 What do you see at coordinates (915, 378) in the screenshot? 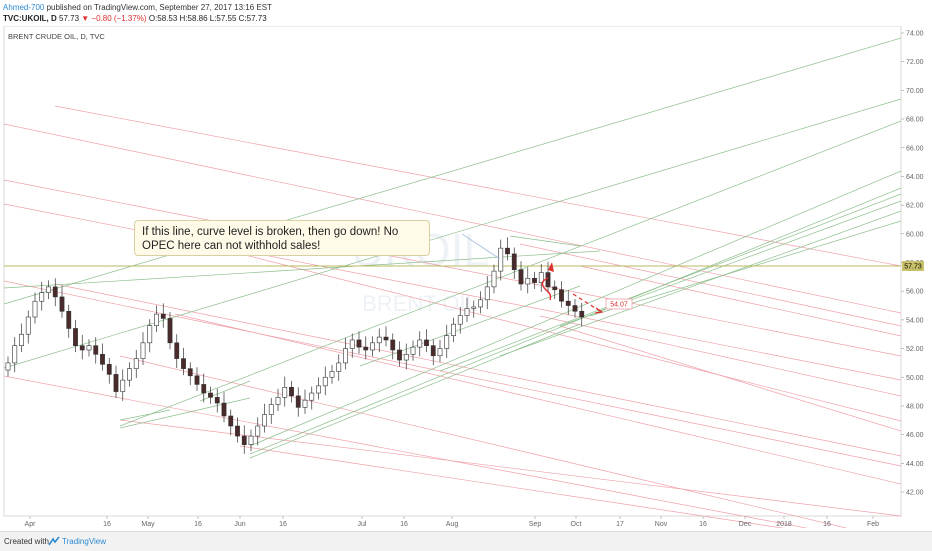
I see `price-tick-label: 50.00` at bounding box center [915, 378].